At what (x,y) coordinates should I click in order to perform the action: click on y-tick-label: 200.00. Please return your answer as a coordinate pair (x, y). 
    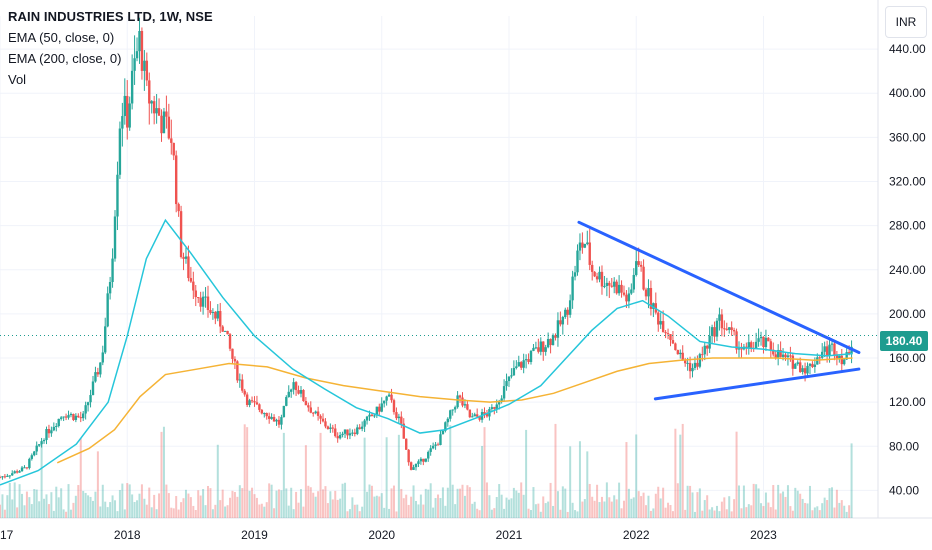
    Looking at the image, I should click on (907, 314).